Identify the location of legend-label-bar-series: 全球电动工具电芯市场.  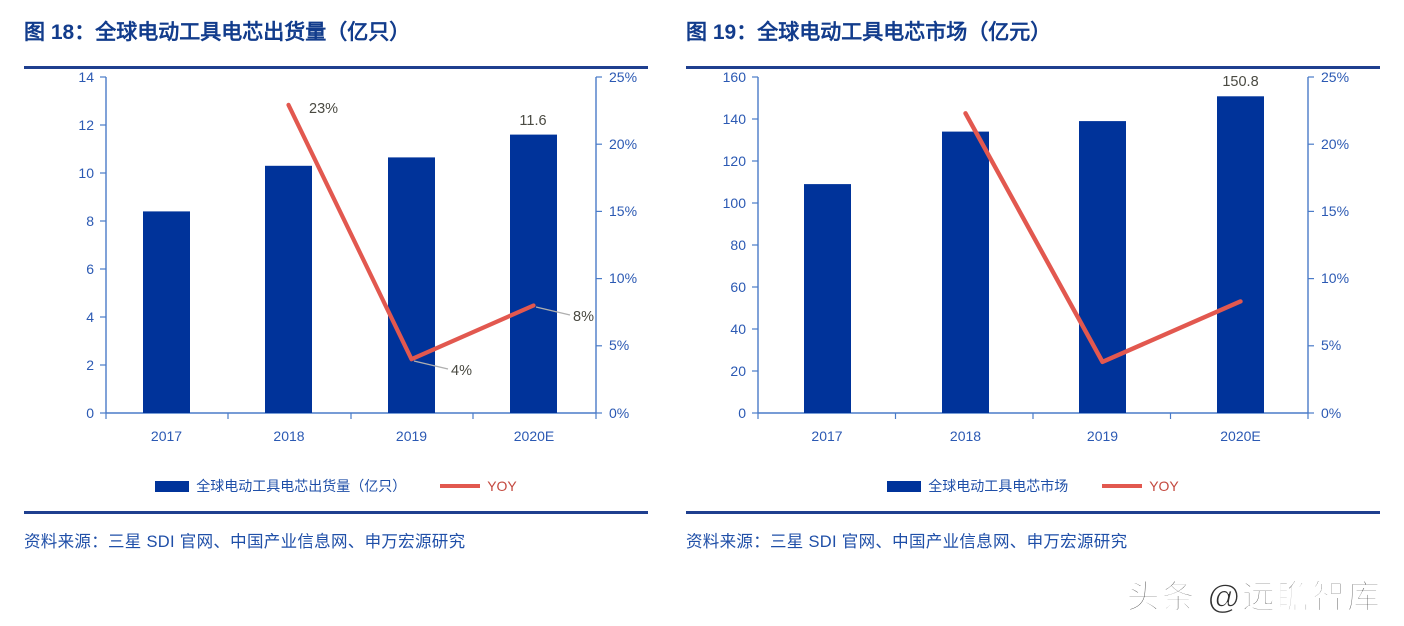
(998, 486).